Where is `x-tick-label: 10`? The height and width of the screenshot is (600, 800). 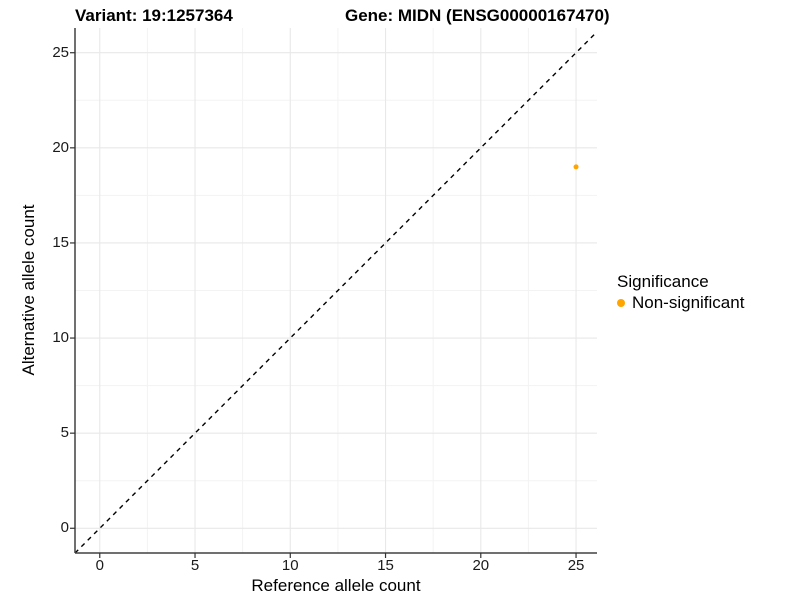
x-tick-label: 10 is located at coordinates (290, 565).